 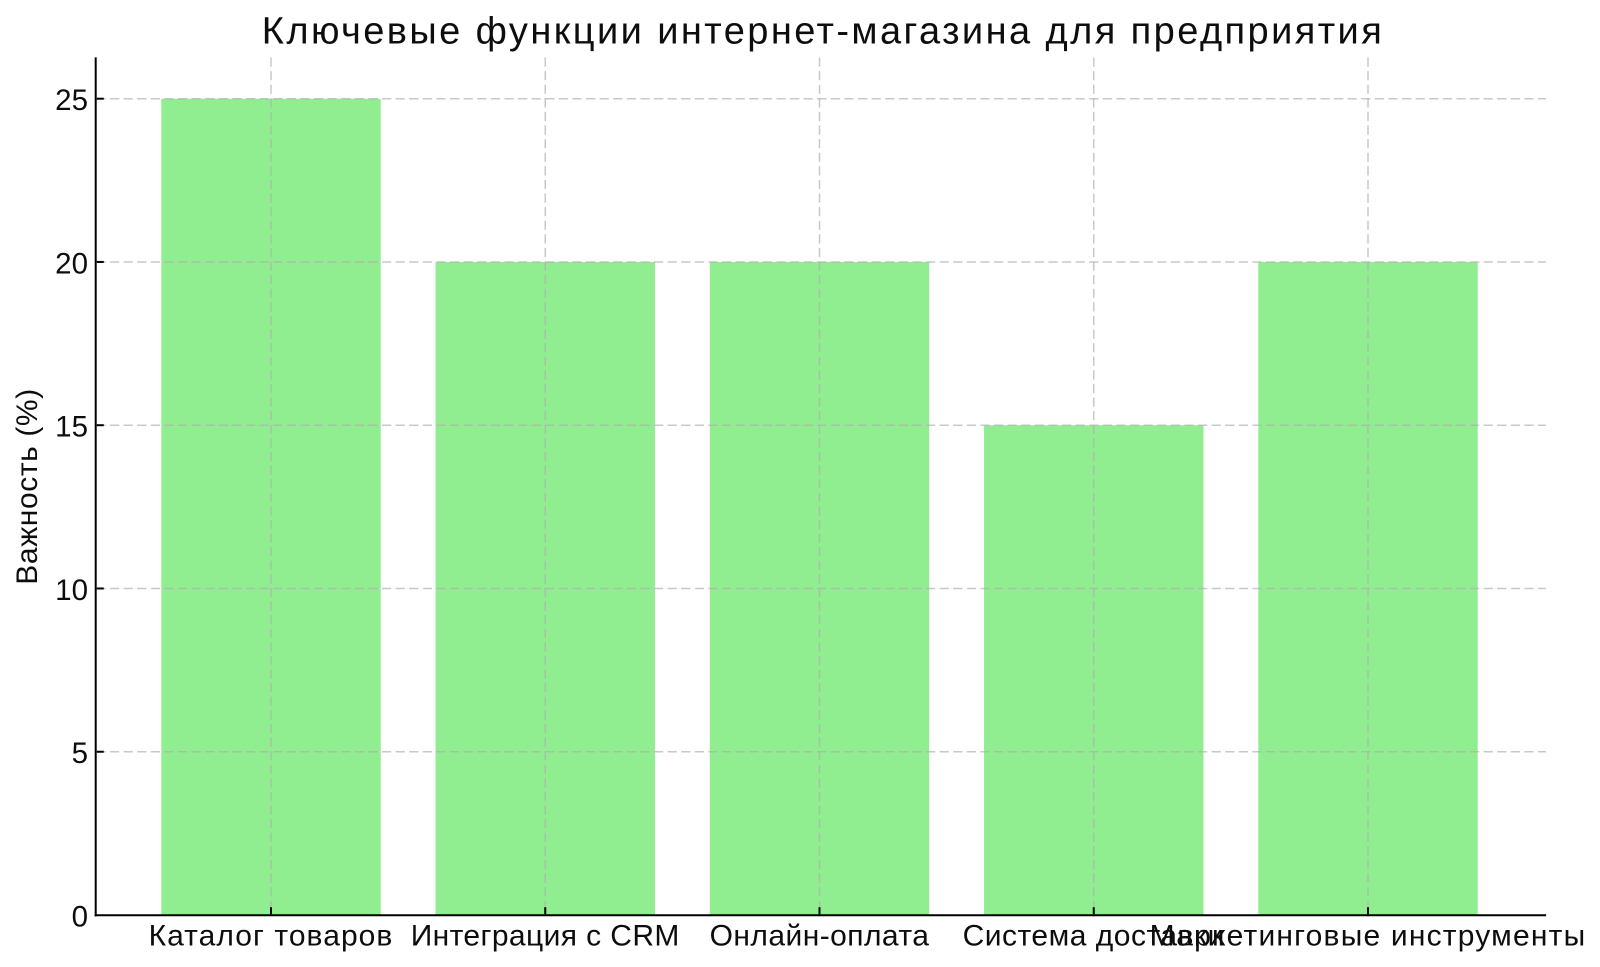 I want to click on svg-text: Каталог товаров, so click(x=271, y=935).